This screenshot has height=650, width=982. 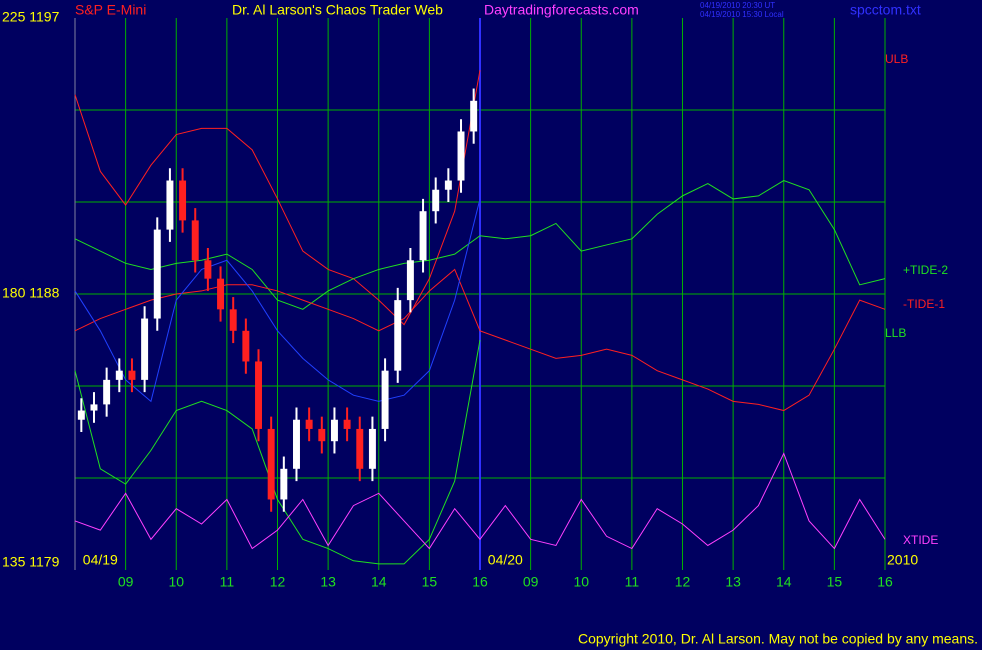 I want to click on legend-label: XTIDE, so click(x=920, y=540).